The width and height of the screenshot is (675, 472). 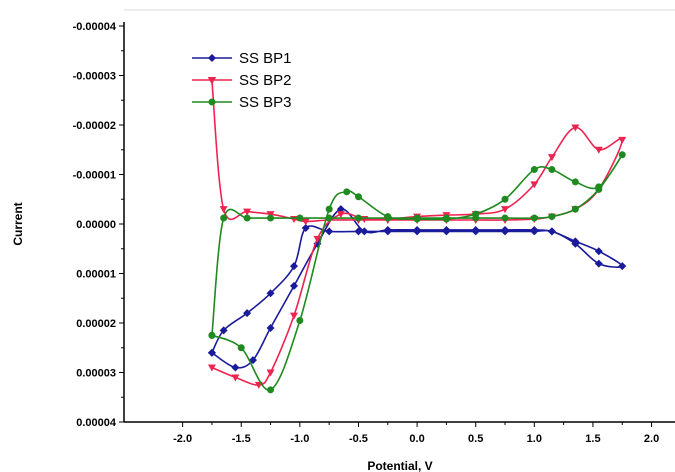 I want to click on x-tick-label: -1.0, so click(x=299, y=439).